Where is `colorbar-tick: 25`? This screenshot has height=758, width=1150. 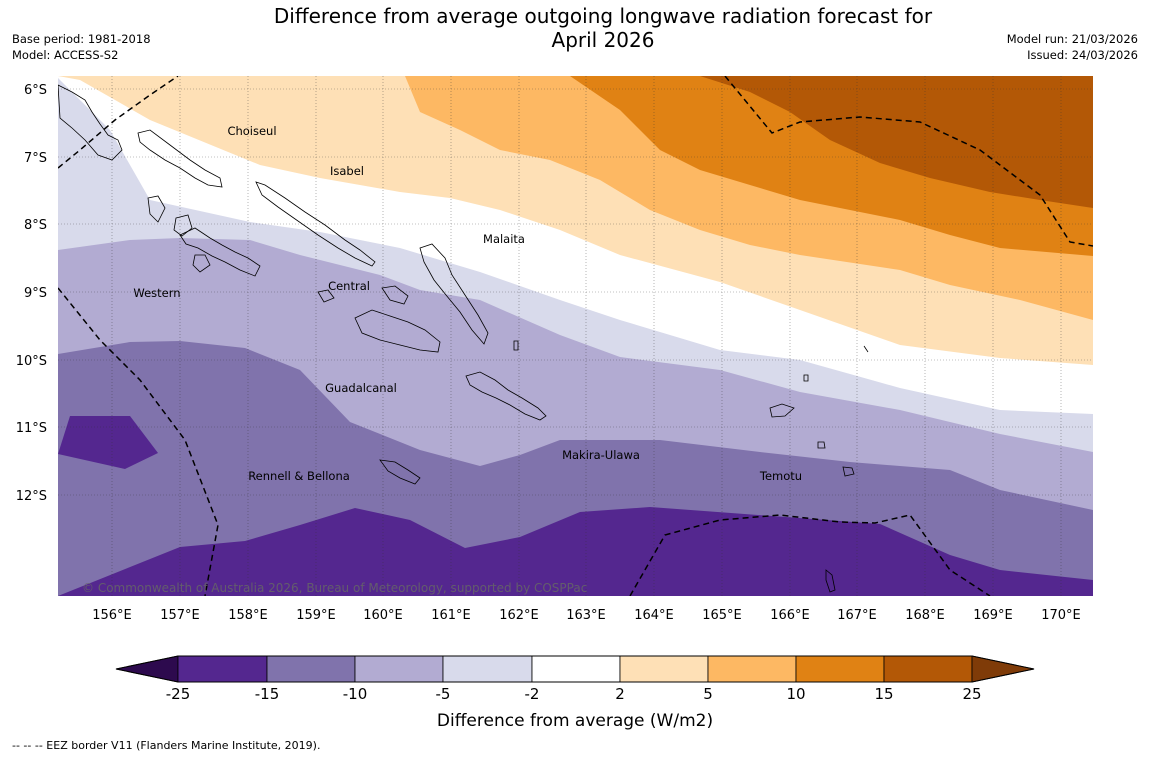 colorbar-tick: 25 is located at coordinates (971, 694).